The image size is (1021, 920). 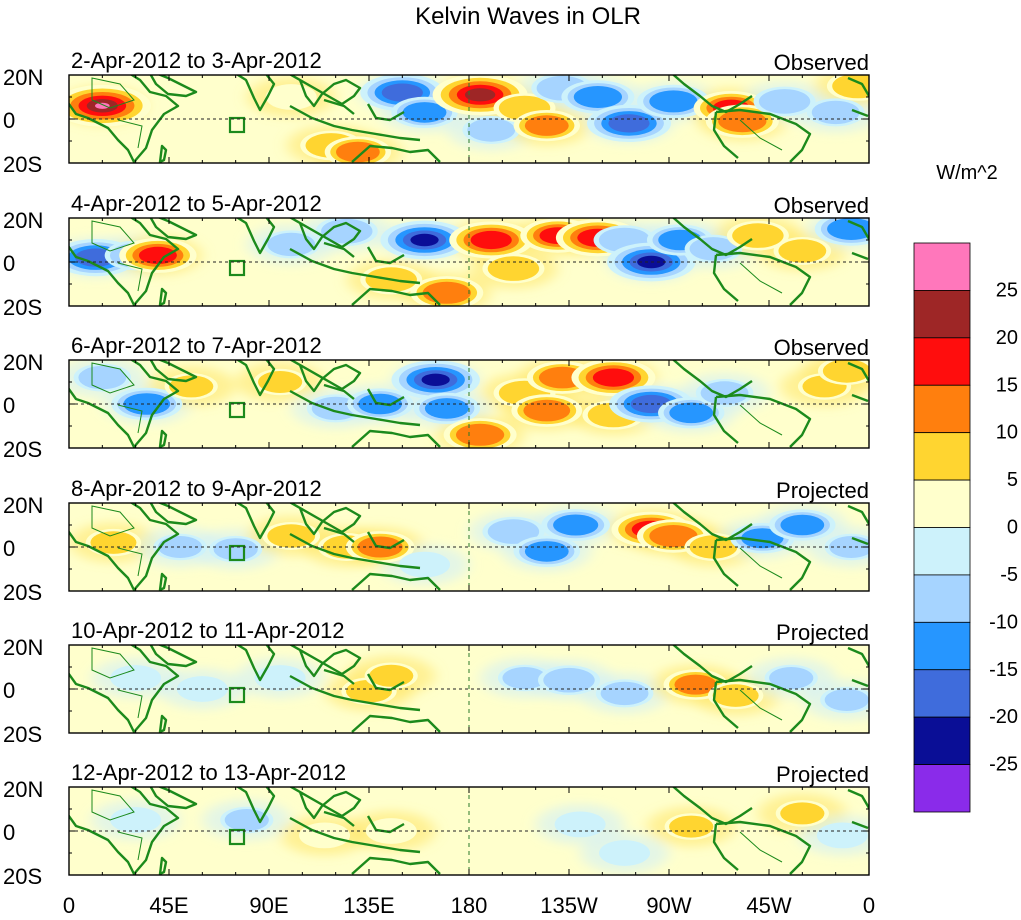 What do you see at coordinates (368, 905) in the screenshot?
I see `lon-label: 135E` at bounding box center [368, 905].